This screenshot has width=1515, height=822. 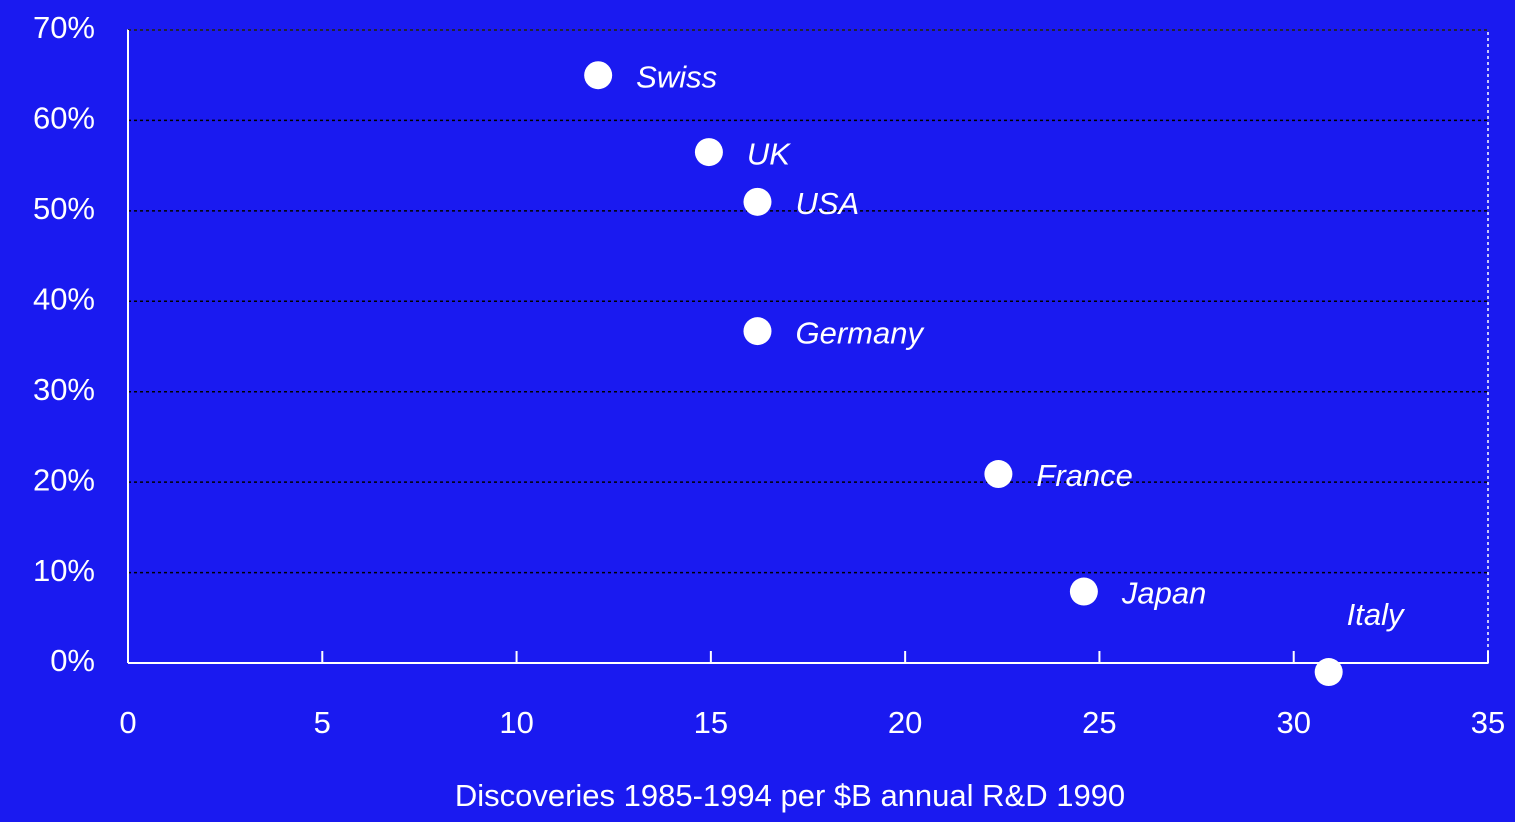 I want to click on x-tick-label: 15, so click(x=711, y=722).